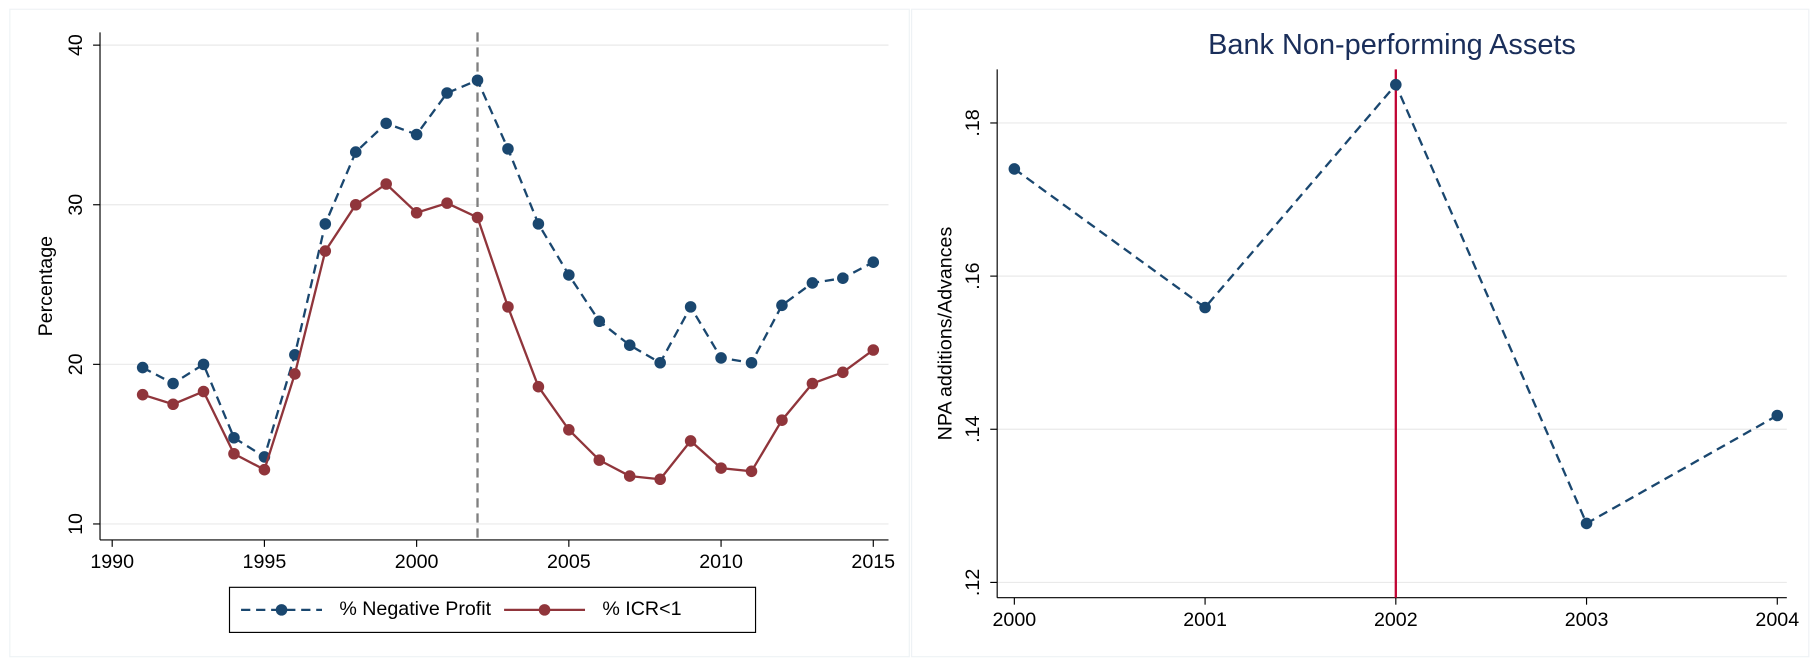  What do you see at coordinates (76, 524) in the screenshot?
I see `y-tick-label: 10` at bounding box center [76, 524].